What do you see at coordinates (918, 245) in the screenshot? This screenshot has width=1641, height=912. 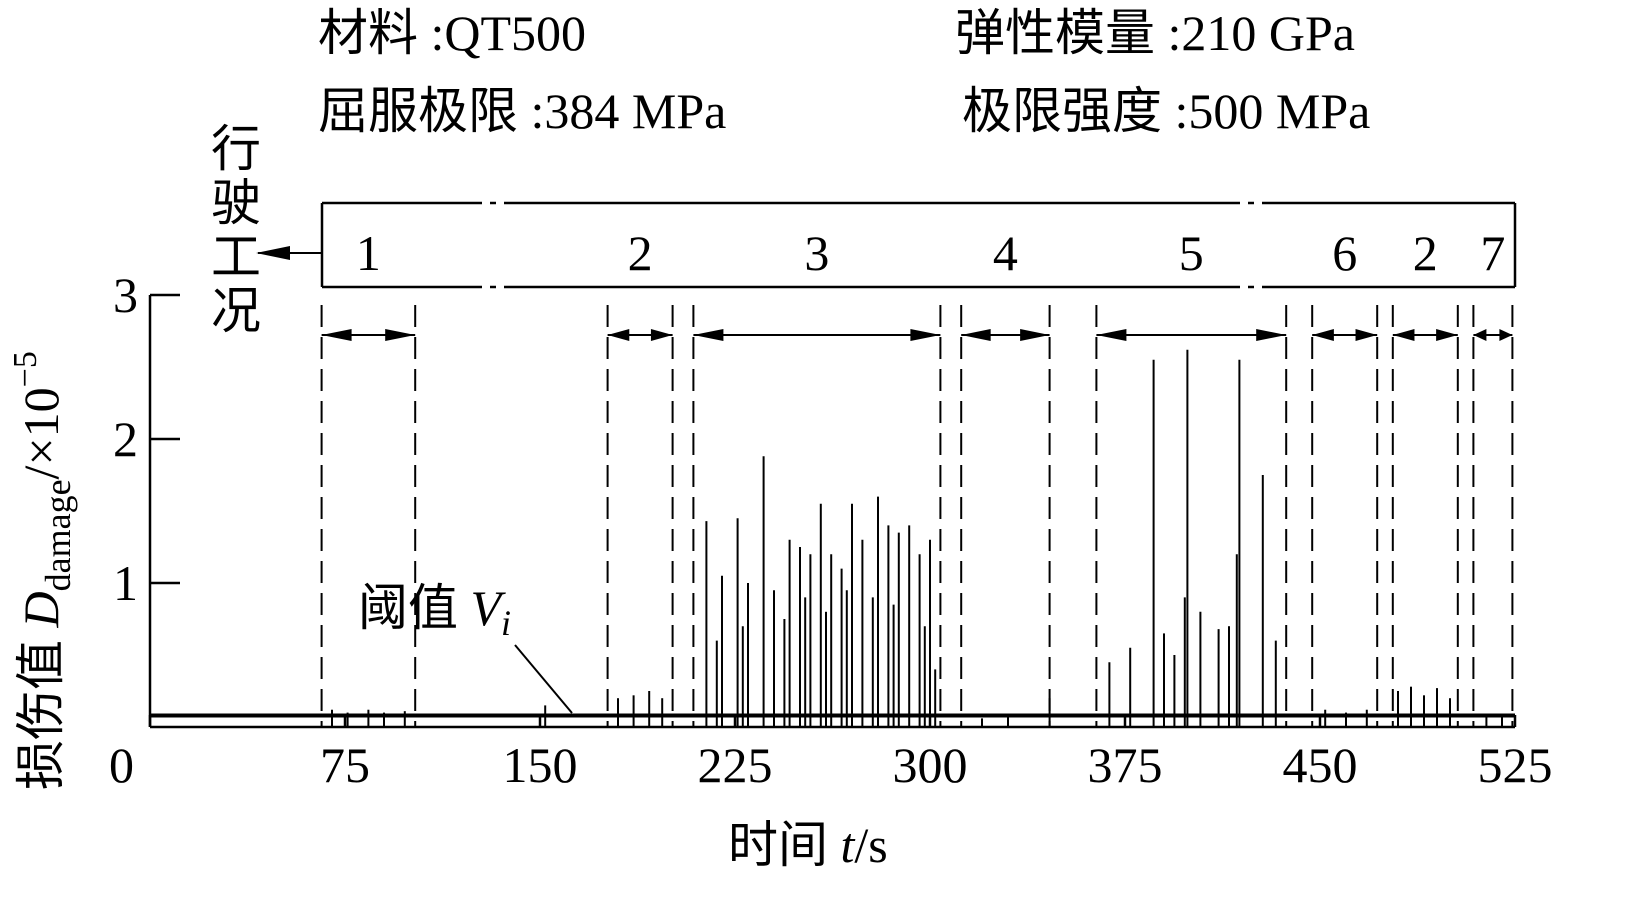 I see `condition-box` at bounding box center [918, 245].